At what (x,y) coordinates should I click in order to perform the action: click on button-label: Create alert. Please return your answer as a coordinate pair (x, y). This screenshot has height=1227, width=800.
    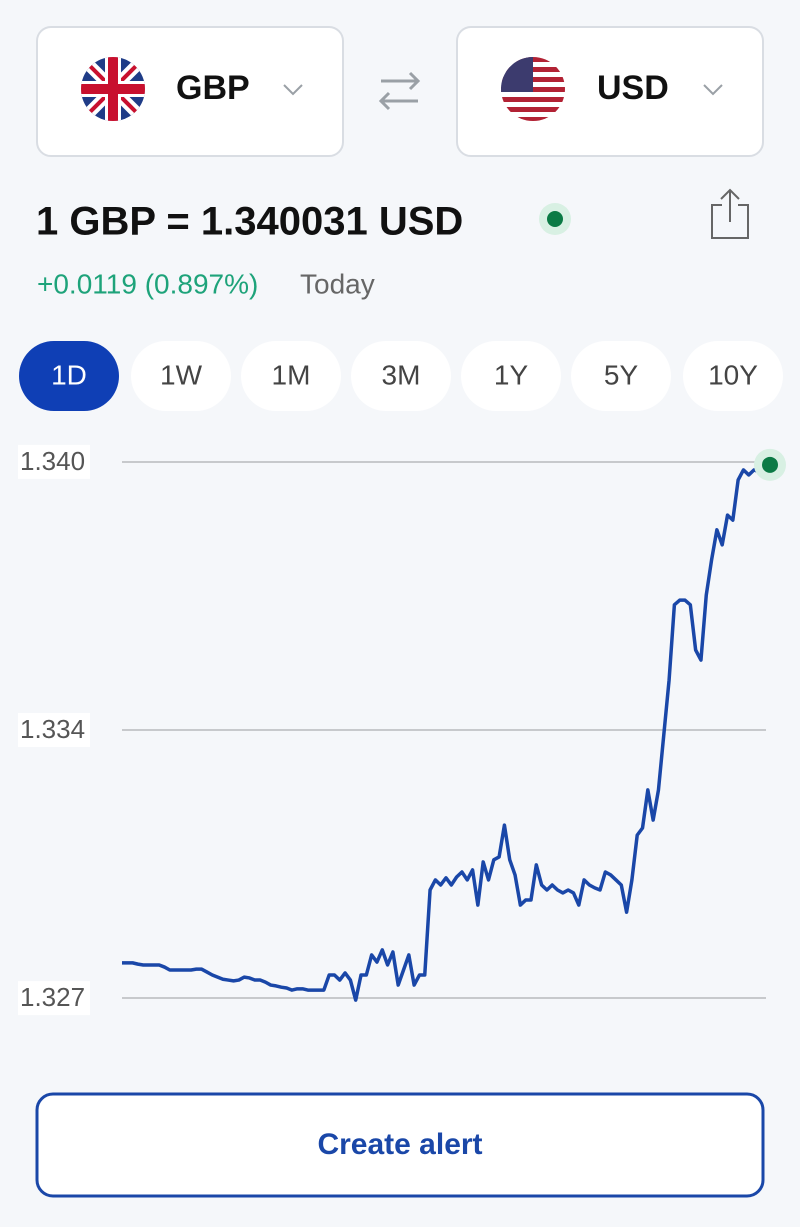
    Looking at the image, I should click on (399, 1144).